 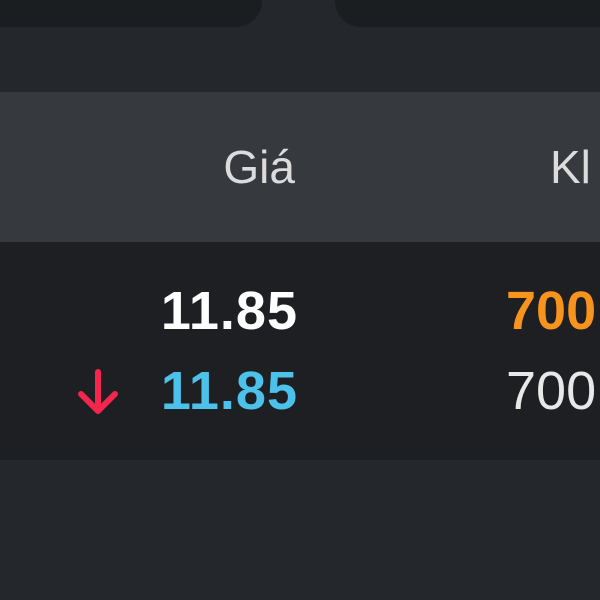 What do you see at coordinates (467, 13) in the screenshot?
I see `top-right-panel` at bounding box center [467, 13].